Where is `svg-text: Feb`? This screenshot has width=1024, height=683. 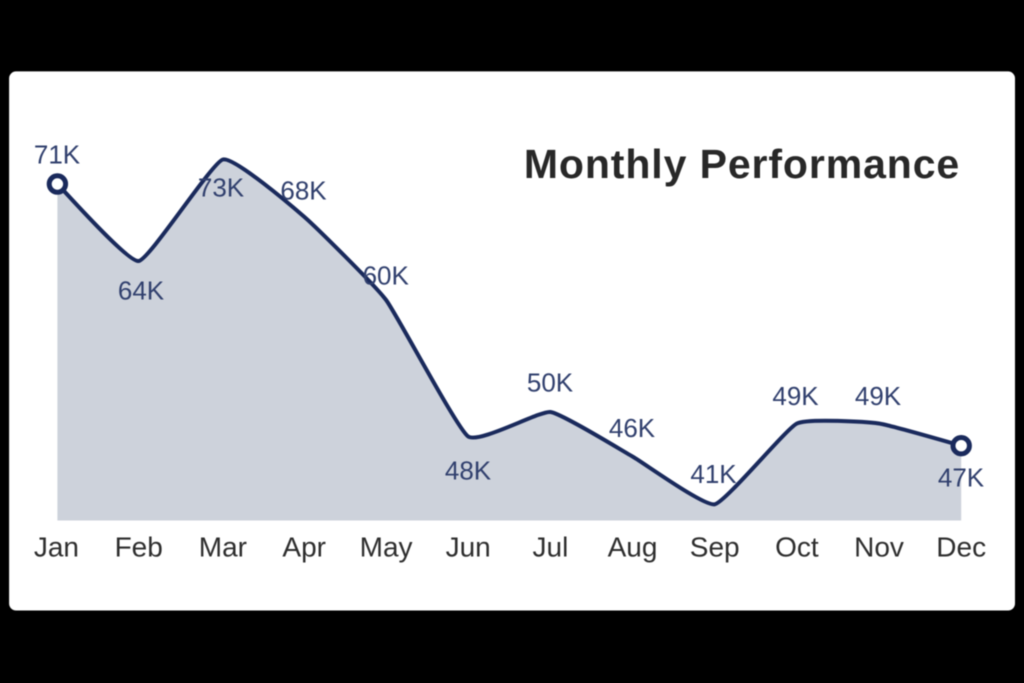
svg-text: Feb is located at coordinates (139, 547).